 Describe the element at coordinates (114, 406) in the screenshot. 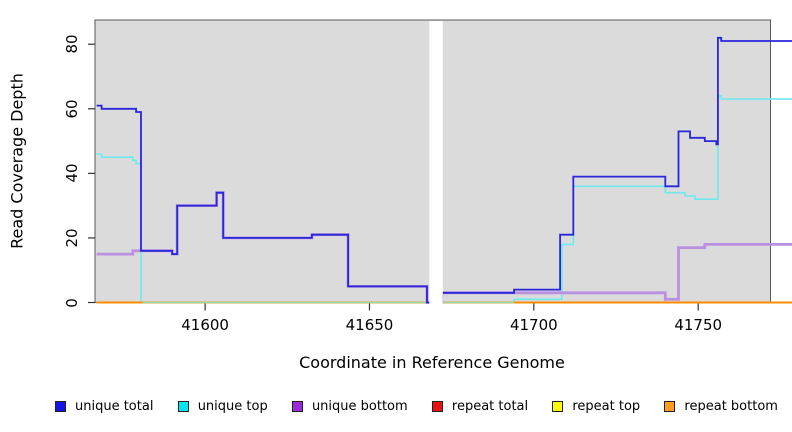

I see `legend-label: unique total` at that location.